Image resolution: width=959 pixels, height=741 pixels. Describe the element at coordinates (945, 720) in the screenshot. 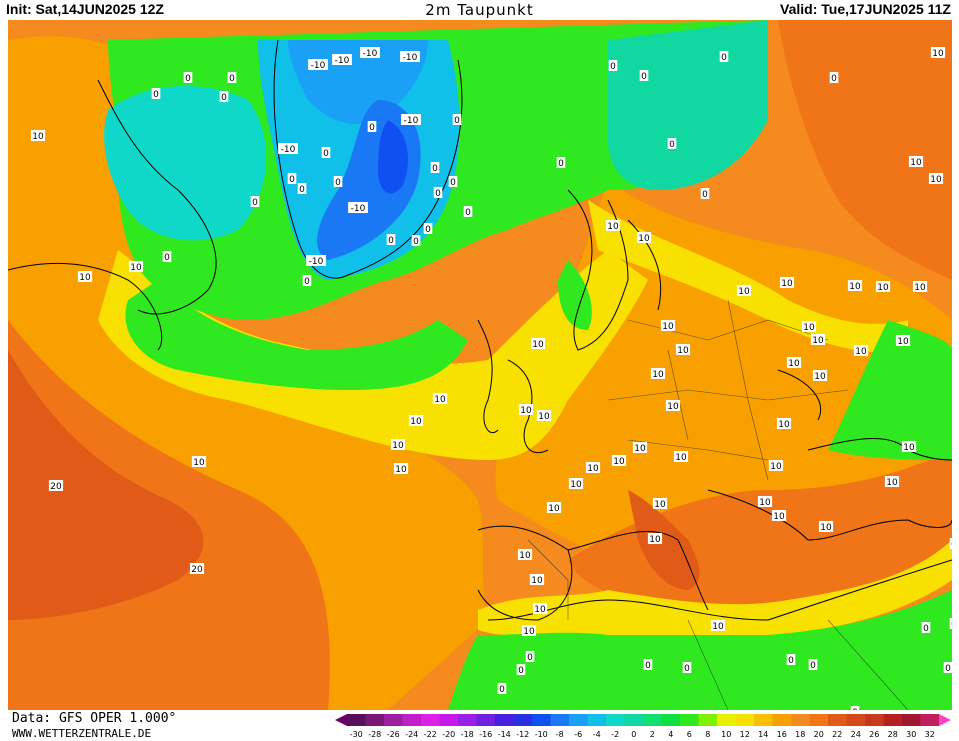

I see `legend-arrow-right` at that location.